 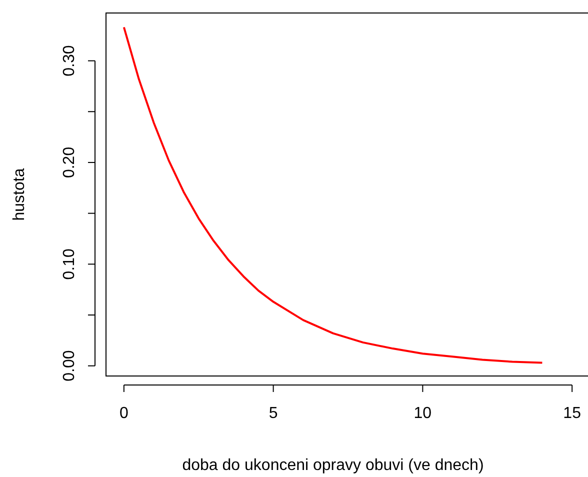 I want to click on x-tick-label: 15, so click(x=572, y=413).